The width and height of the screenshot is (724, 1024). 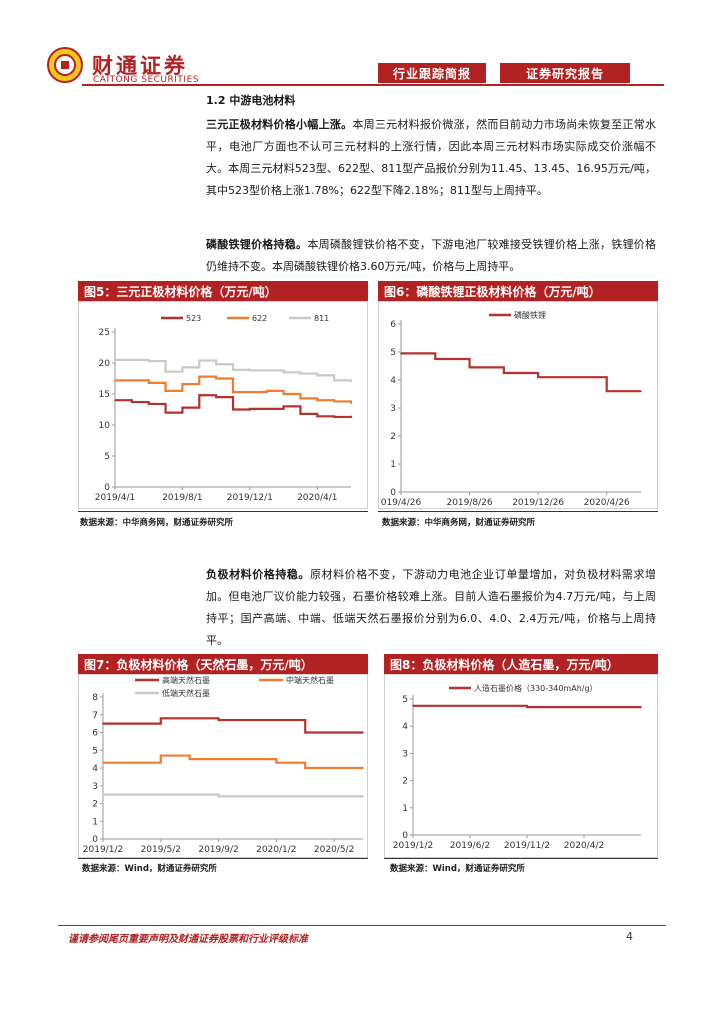 I want to click on x-tick-label: 2019/1/2, so click(x=103, y=850).